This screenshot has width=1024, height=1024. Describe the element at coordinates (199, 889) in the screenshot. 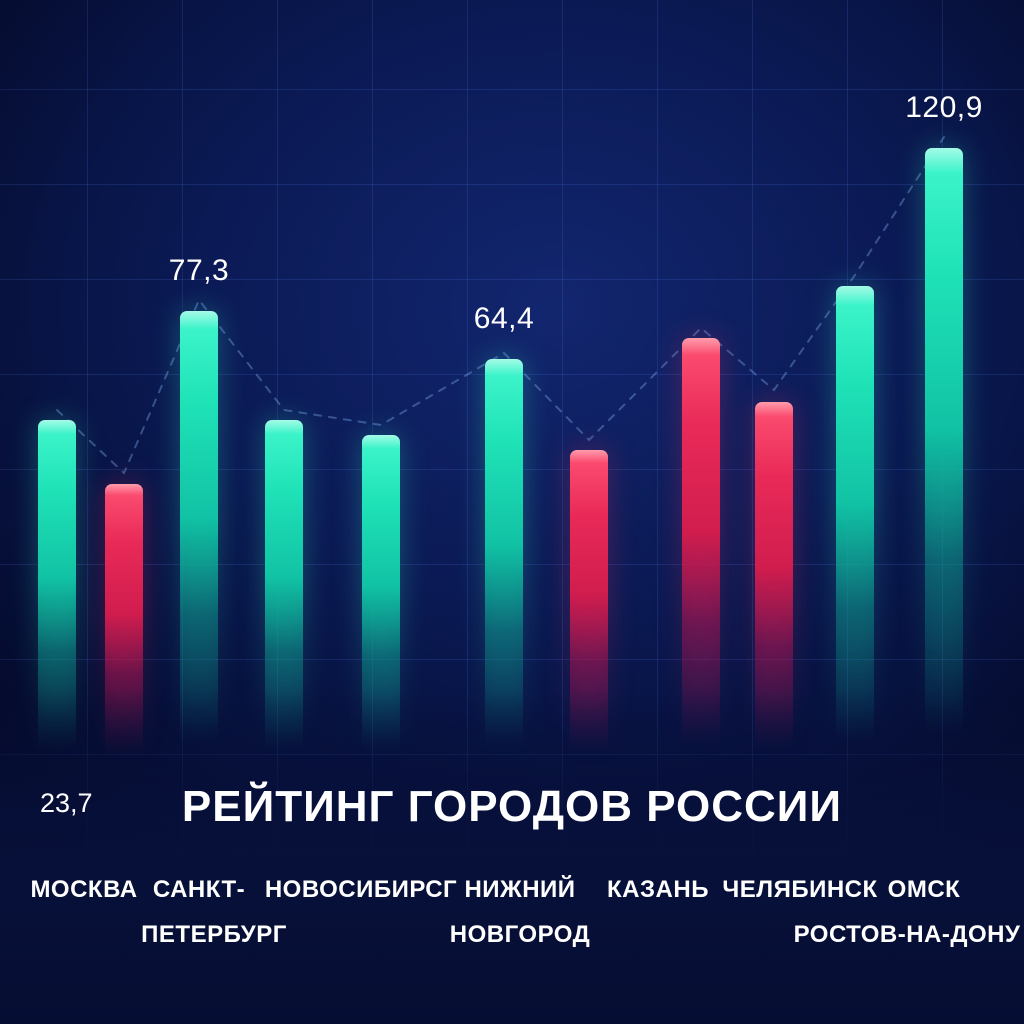

I see `city-label: САНКТ-` at that location.